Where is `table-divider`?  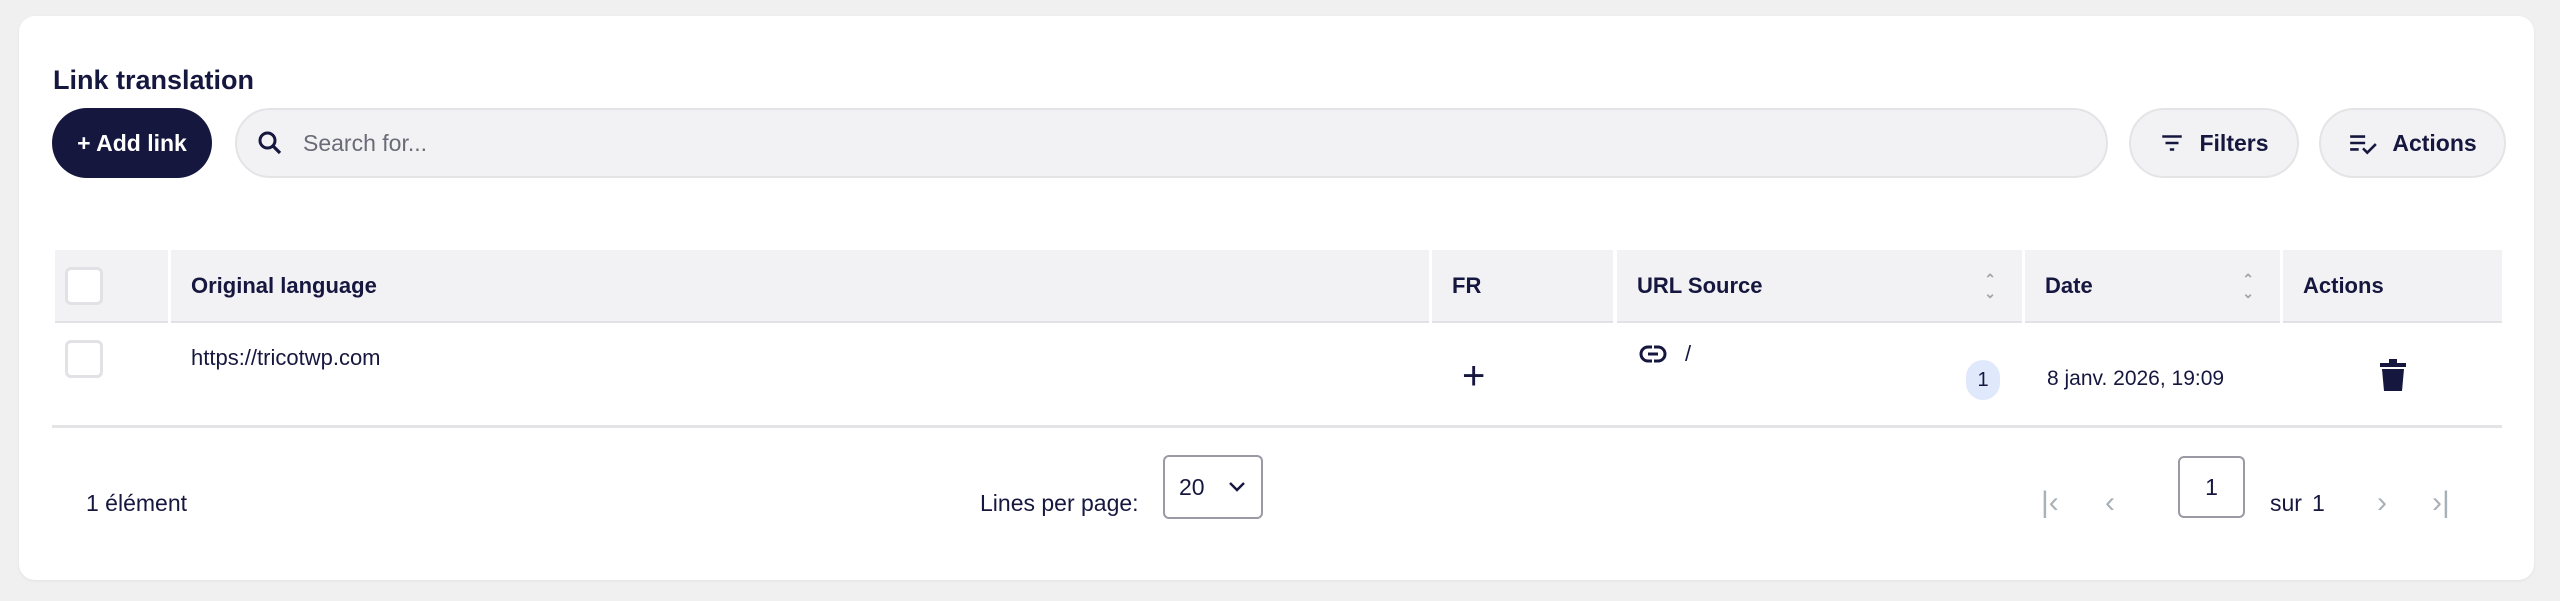
table-divider is located at coordinates (1277, 426).